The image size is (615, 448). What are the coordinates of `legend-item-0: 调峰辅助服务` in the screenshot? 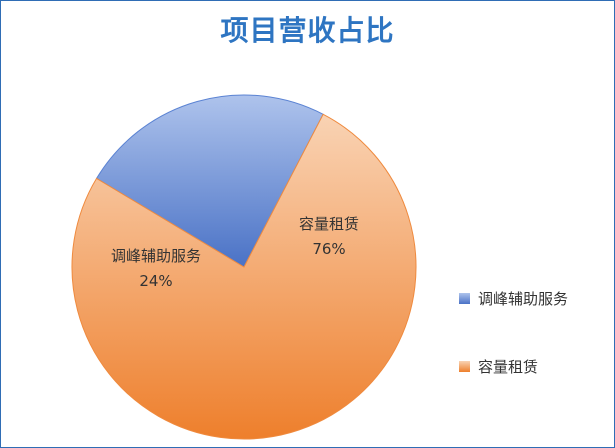 It's located at (534, 298).